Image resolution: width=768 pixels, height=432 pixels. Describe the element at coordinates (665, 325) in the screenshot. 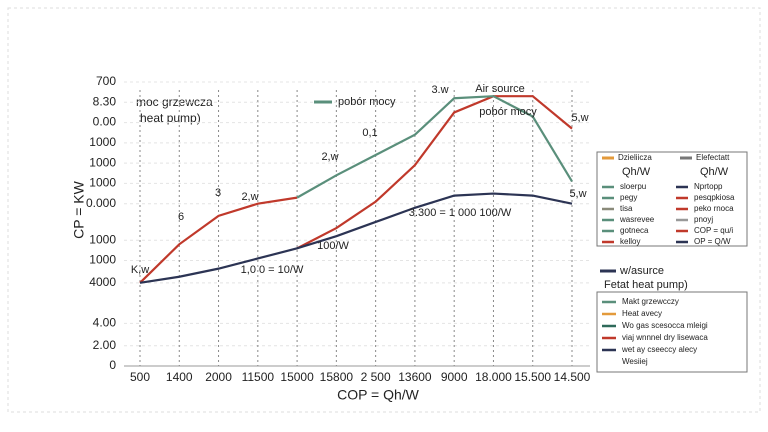

I see `legend-label: Wo gas scesocca mleigi` at that location.